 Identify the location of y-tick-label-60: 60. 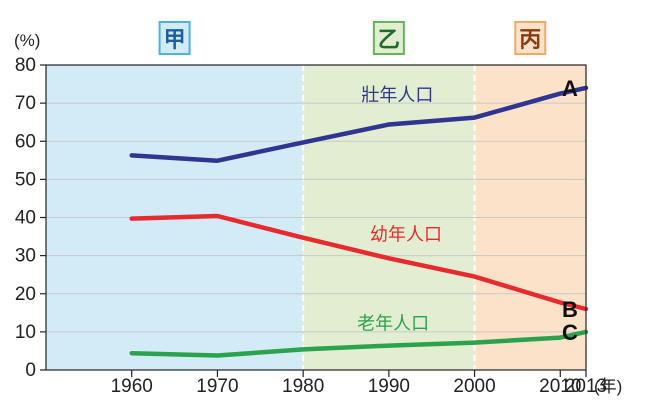
(25, 141).